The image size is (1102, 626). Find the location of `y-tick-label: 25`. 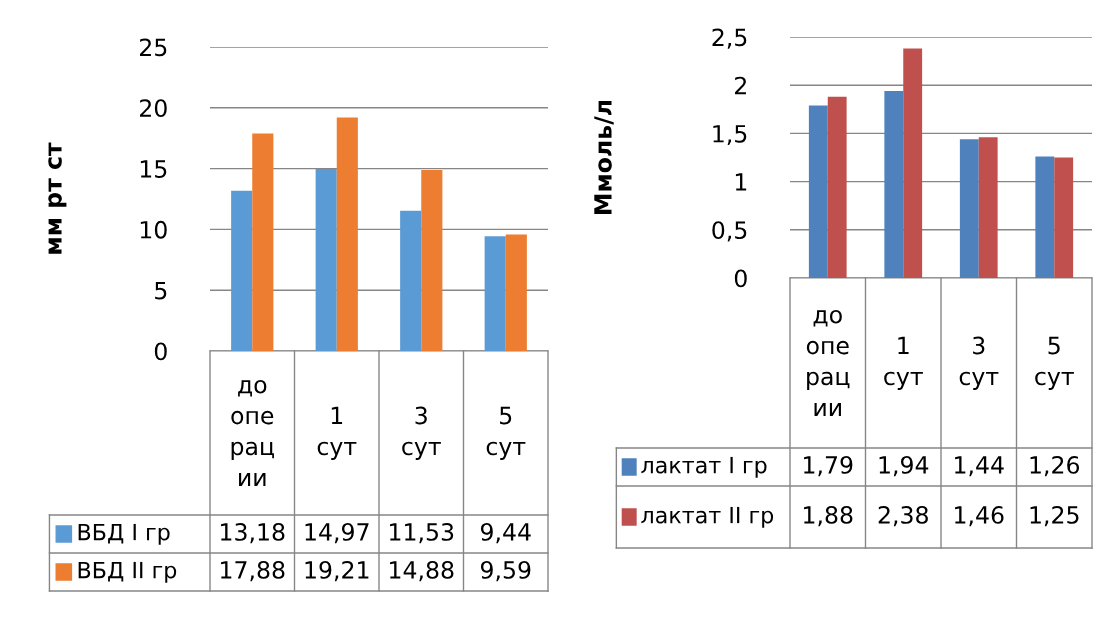

y-tick-label: 25 is located at coordinates (153, 47).